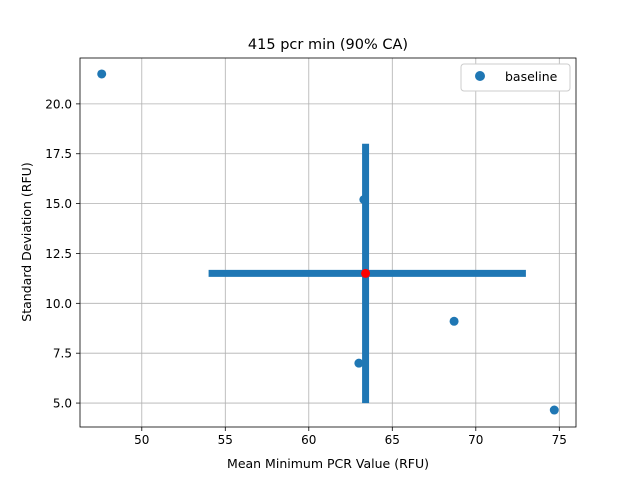 The width and height of the screenshot is (640, 480). I want to click on x-tick-label: 50, so click(141, 440).